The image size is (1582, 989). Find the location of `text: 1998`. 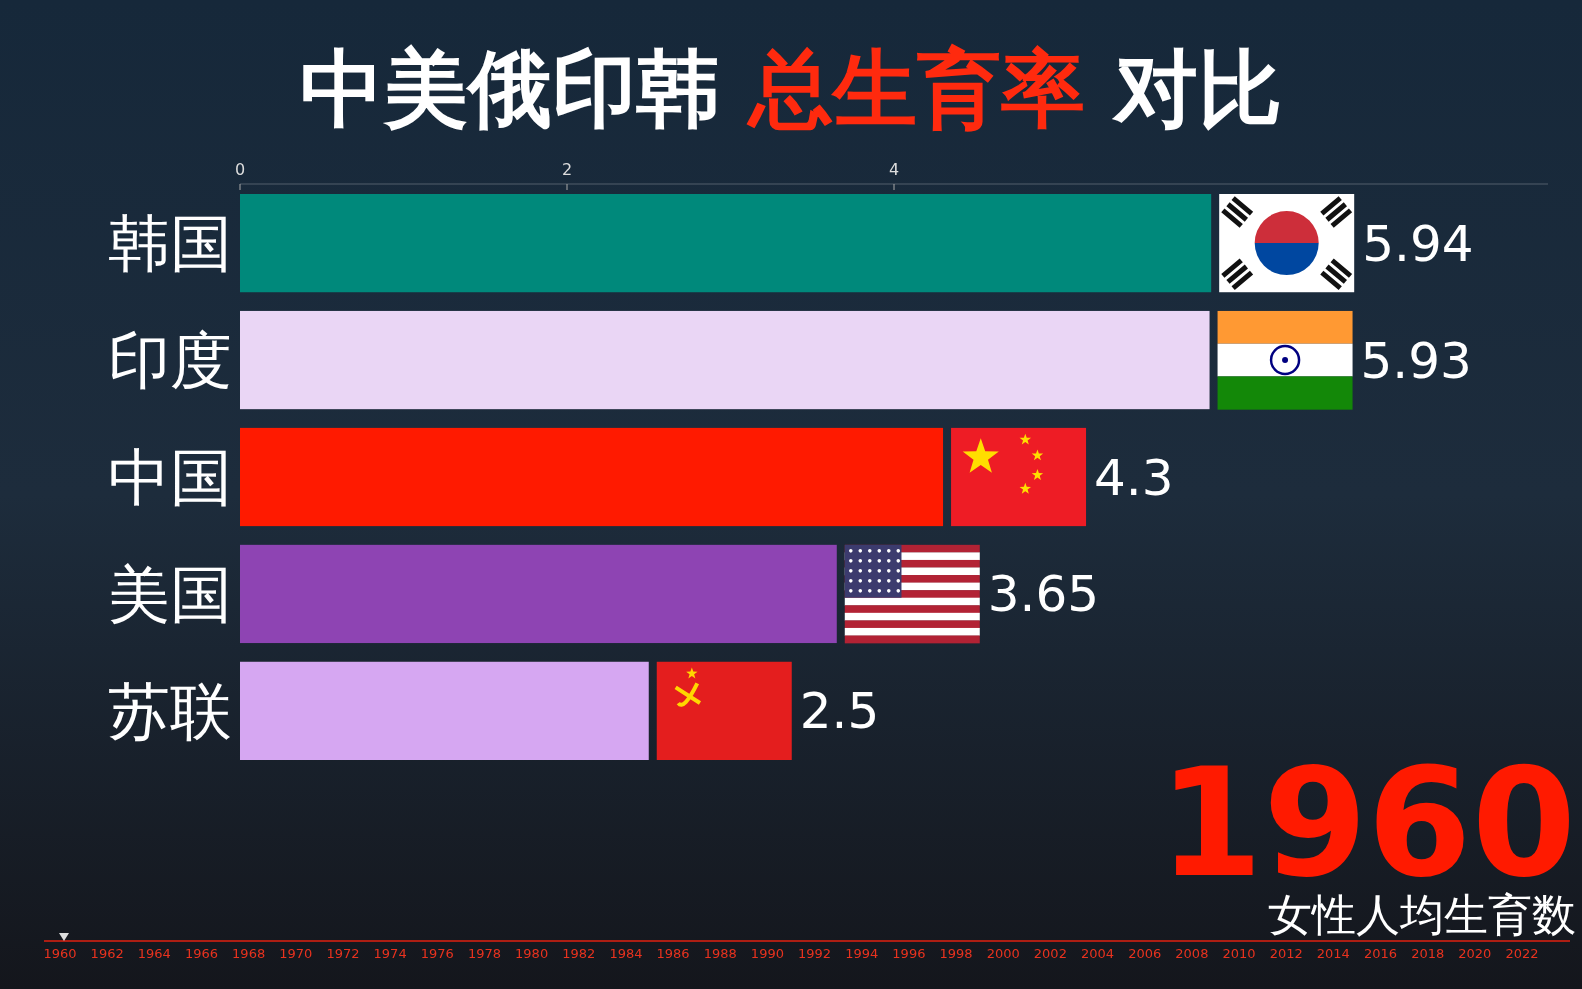

text: 1998 is located at coordinates (956, 953).